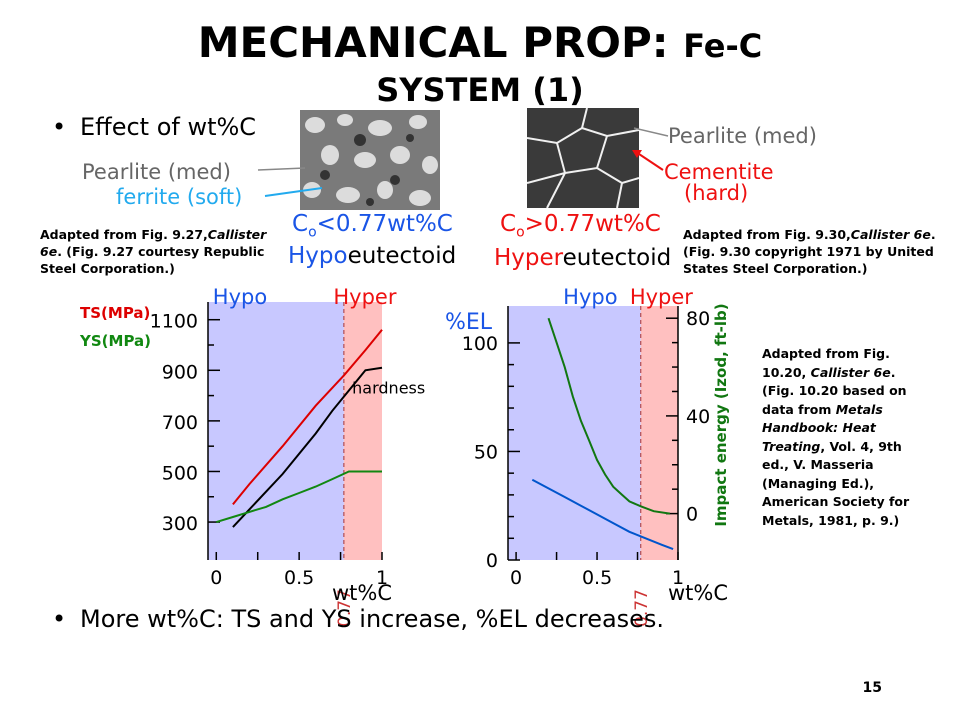 The height and width of the screenshot is (720, 960). I want to click on composition-hyper: Co>0.77wt%C, so click(580, 228).